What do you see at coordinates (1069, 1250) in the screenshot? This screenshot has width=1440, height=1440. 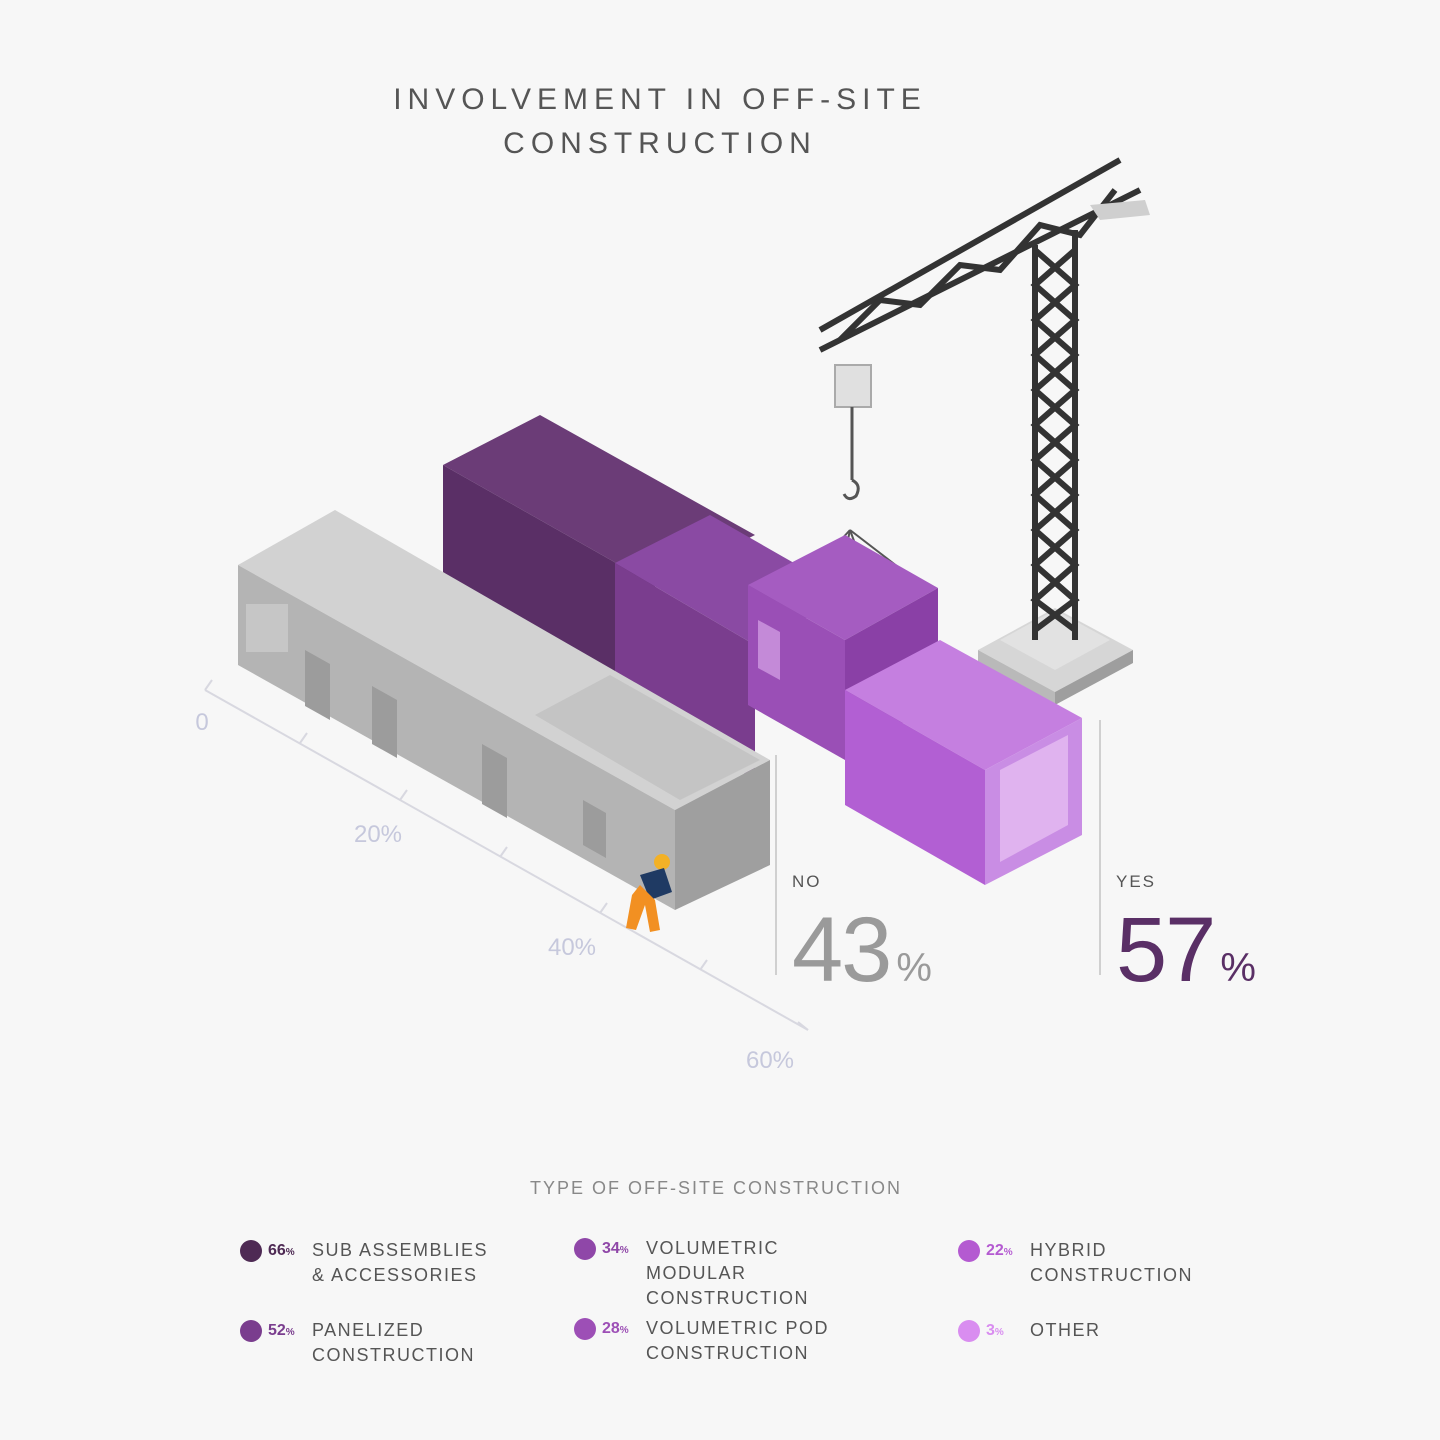 I see `legend-label-line-1: HYBRID` at bounding box center [1069, 1250].